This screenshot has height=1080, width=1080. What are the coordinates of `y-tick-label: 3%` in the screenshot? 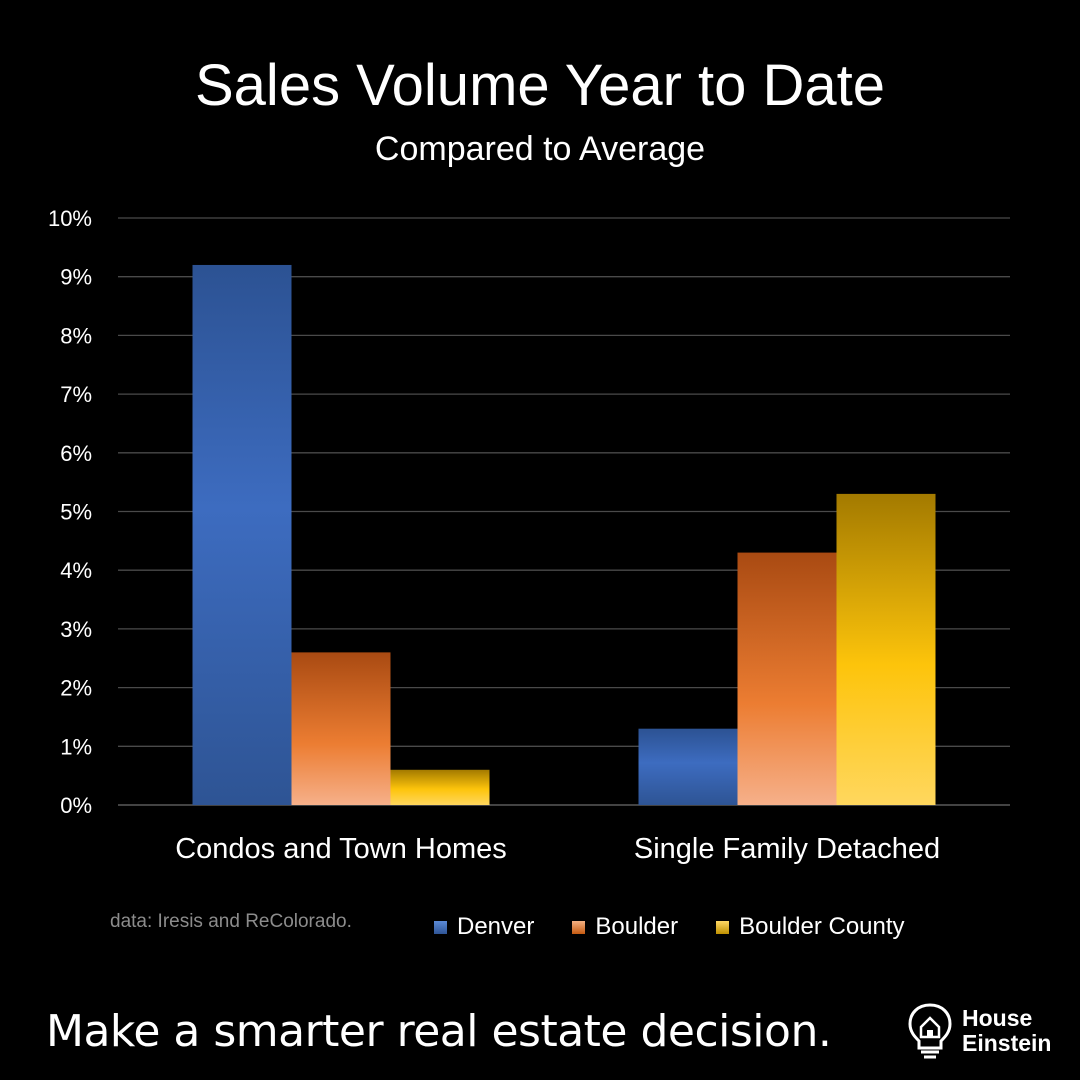 It's located at (76, 629).